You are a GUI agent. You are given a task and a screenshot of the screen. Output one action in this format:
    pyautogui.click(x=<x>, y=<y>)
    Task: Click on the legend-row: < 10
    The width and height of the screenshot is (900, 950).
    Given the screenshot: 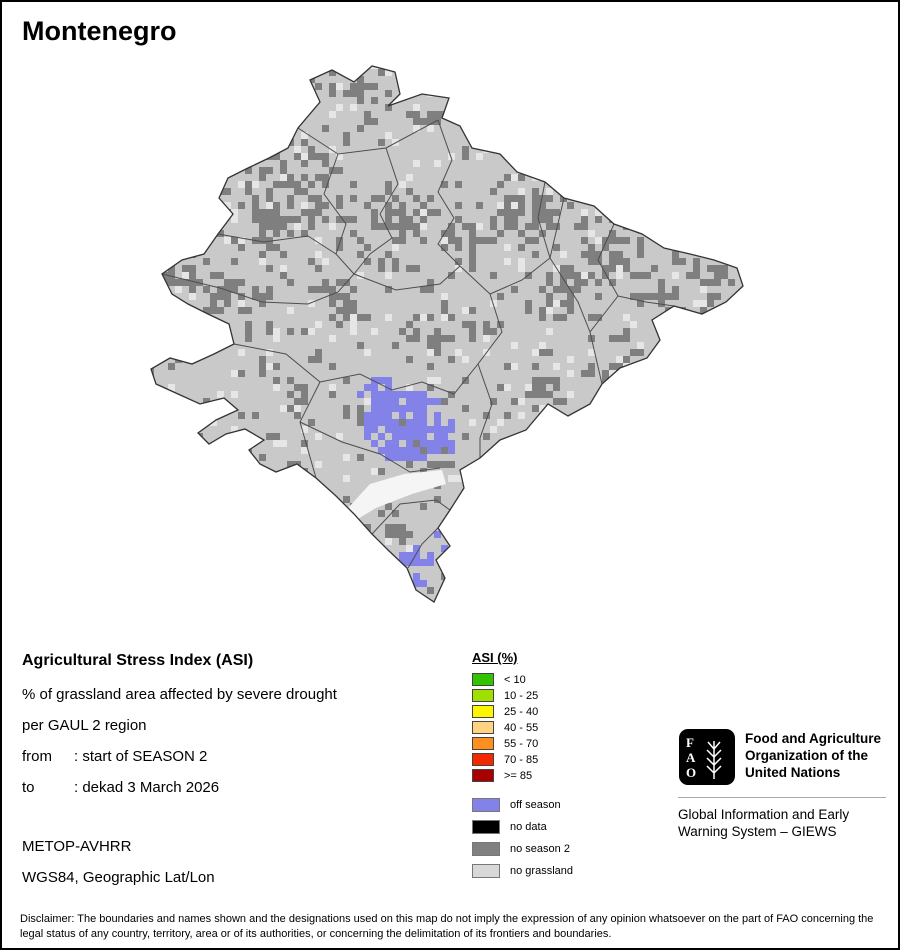 What is the action you would take?
    pyautogui.click(x=522, y=679)
    